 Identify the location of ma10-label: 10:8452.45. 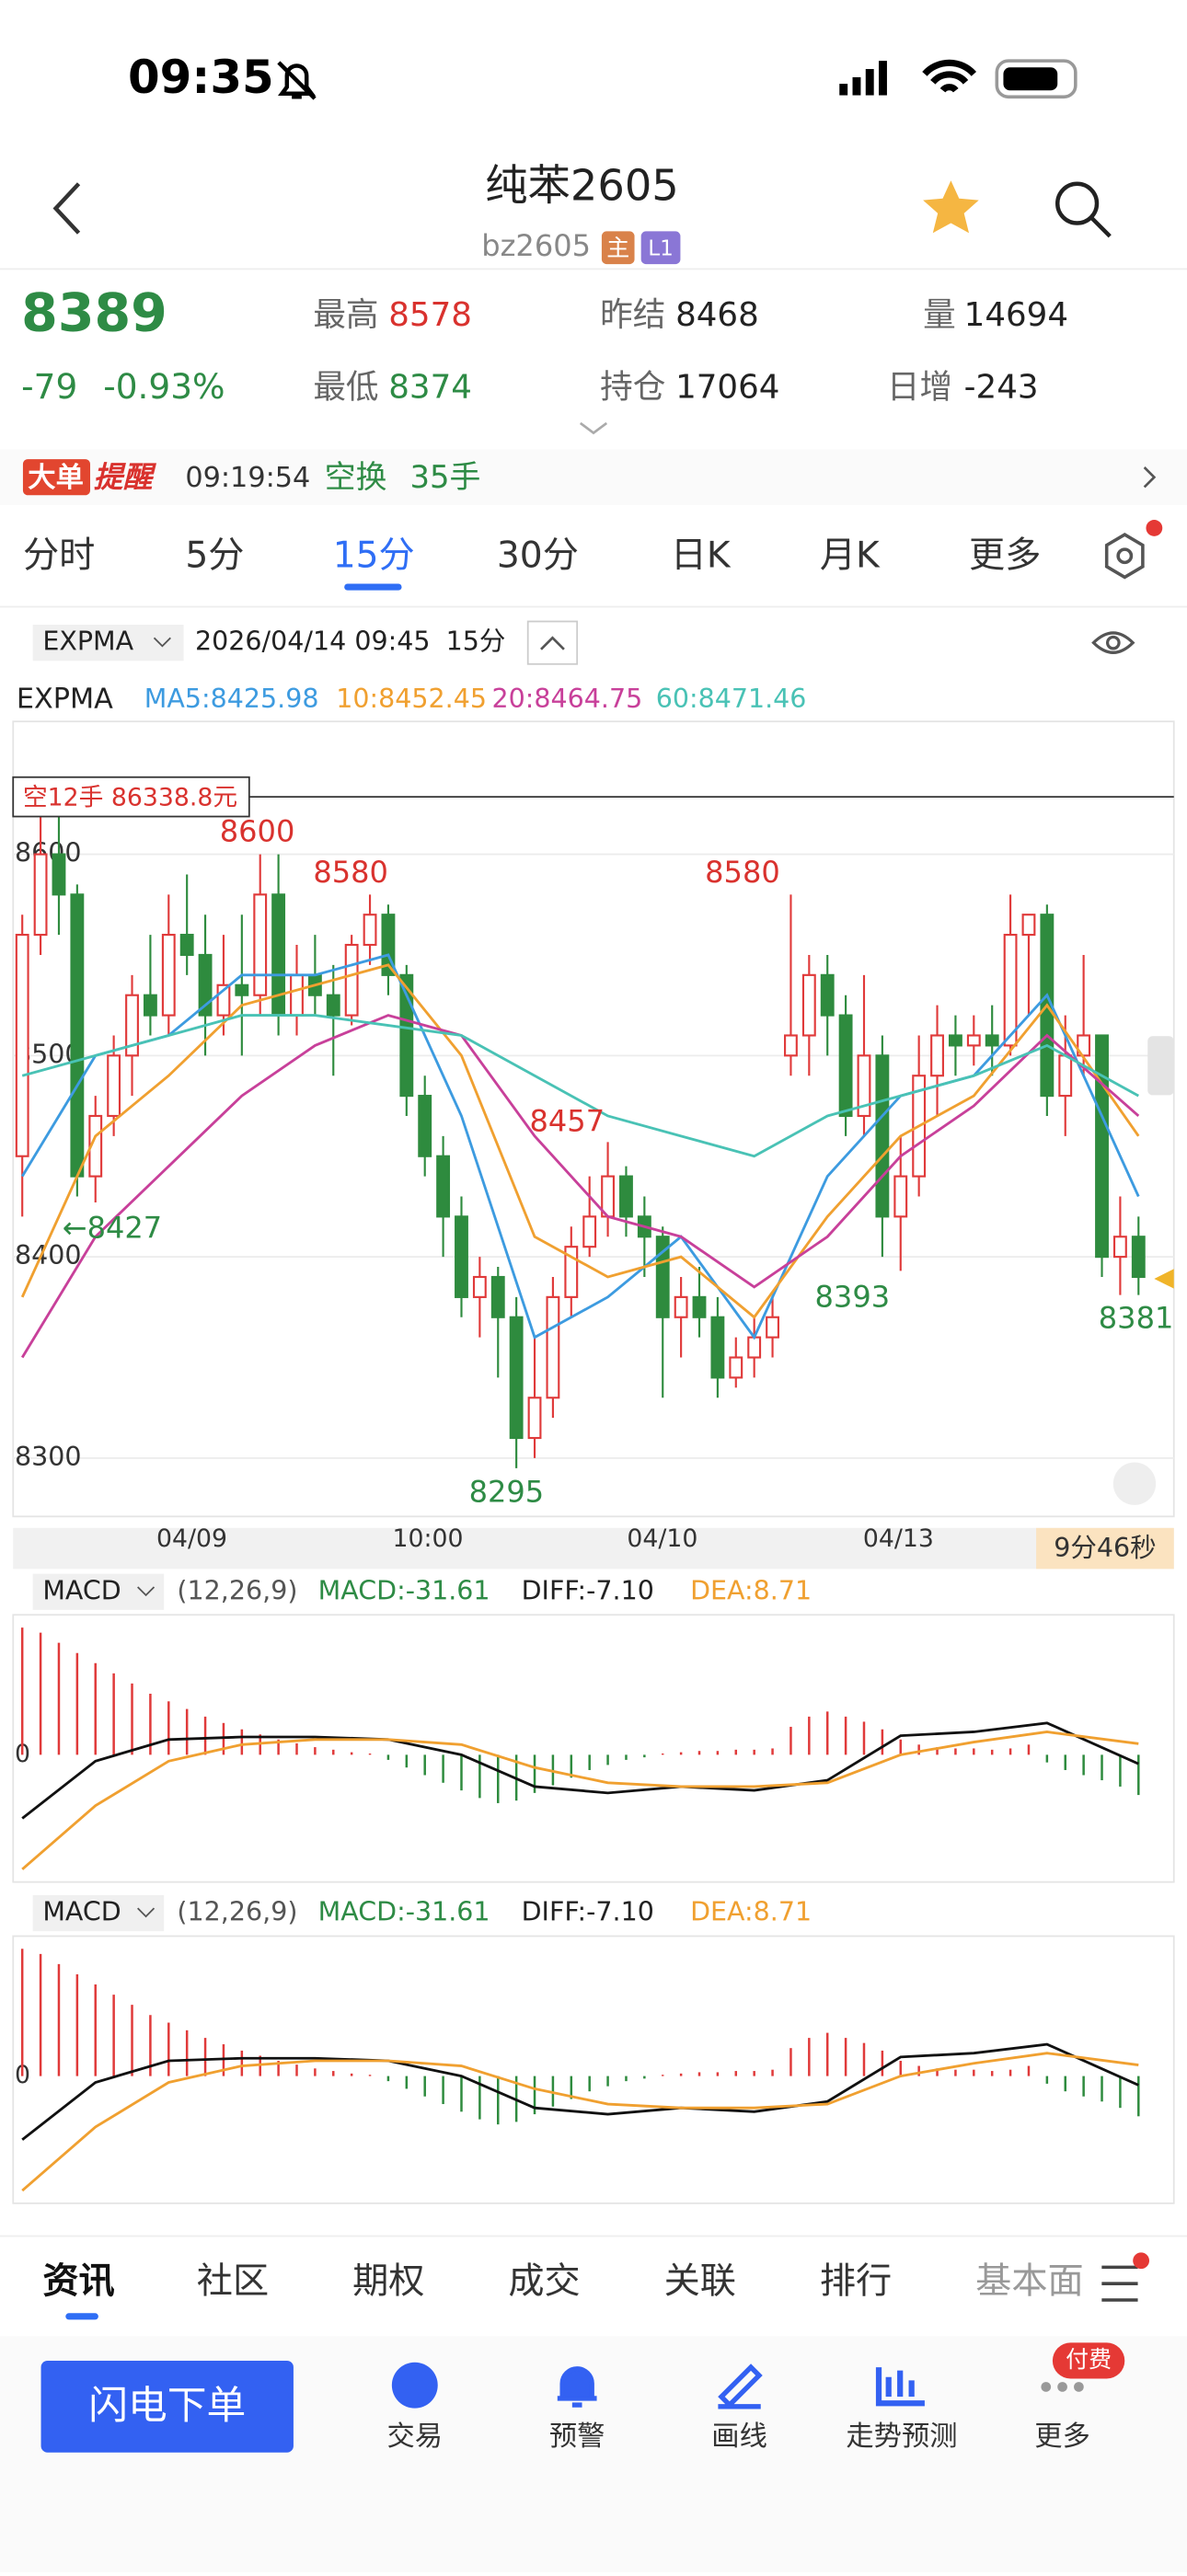
(411, 699).